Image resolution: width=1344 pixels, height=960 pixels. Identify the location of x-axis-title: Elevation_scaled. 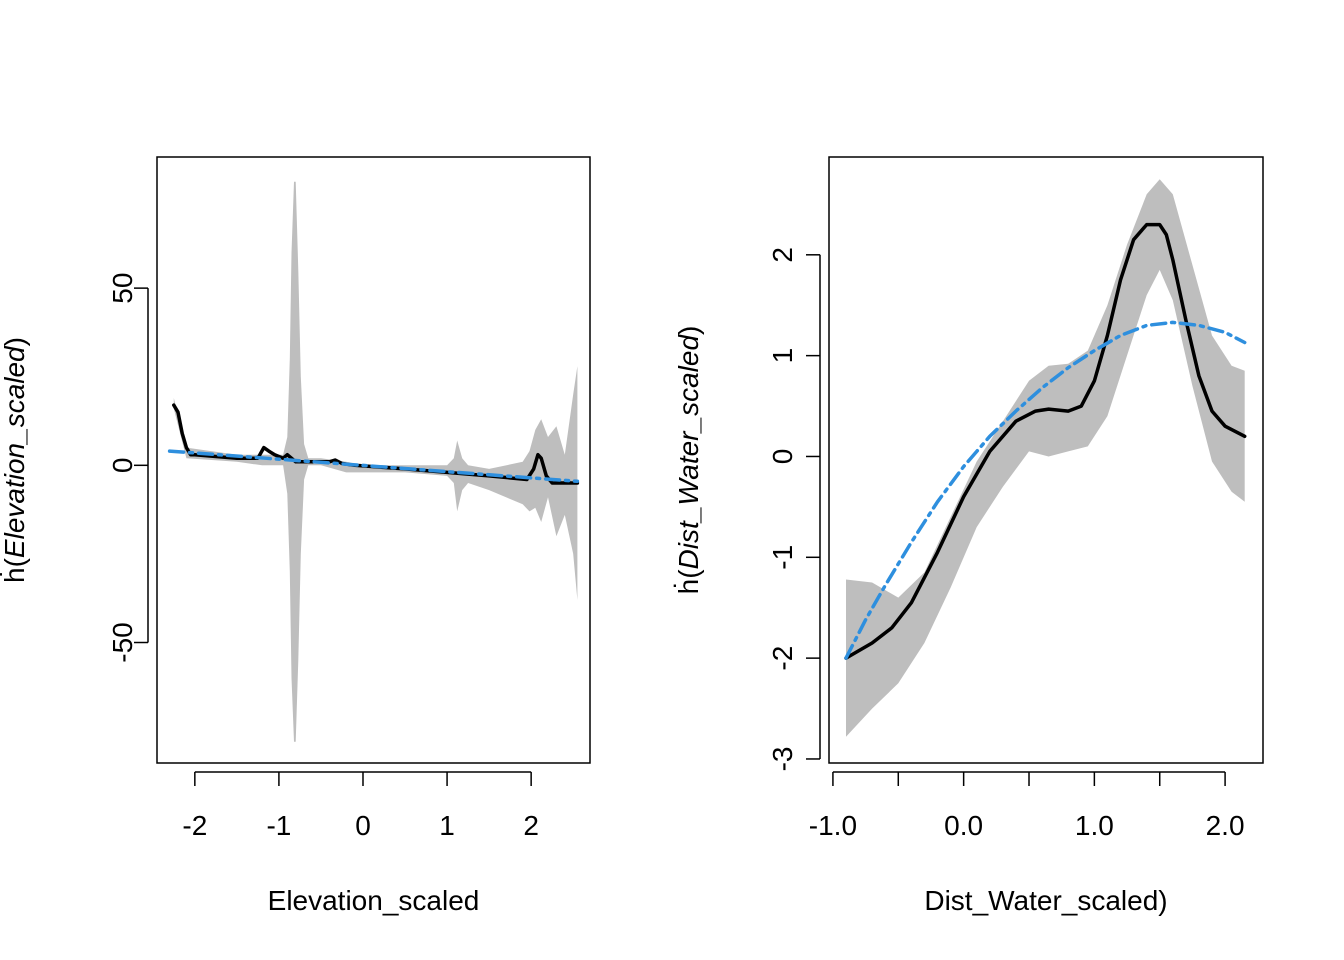
(374, 900).